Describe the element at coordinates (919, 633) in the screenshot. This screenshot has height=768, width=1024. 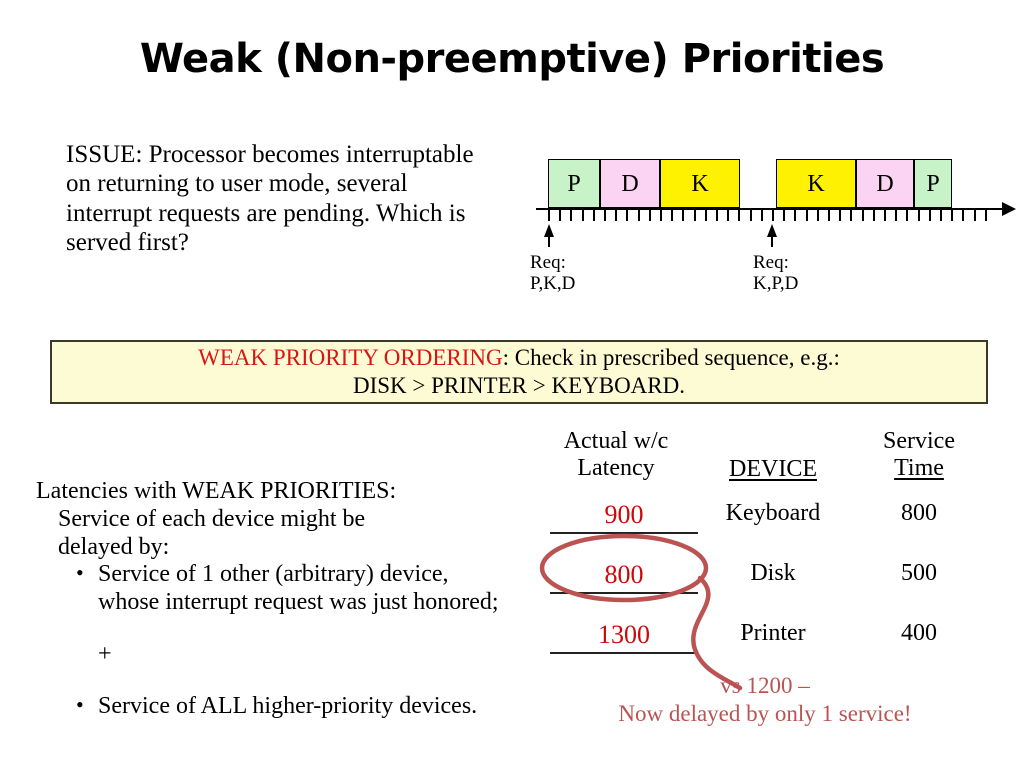
I see `table-cell-service-time: 400` at that location.